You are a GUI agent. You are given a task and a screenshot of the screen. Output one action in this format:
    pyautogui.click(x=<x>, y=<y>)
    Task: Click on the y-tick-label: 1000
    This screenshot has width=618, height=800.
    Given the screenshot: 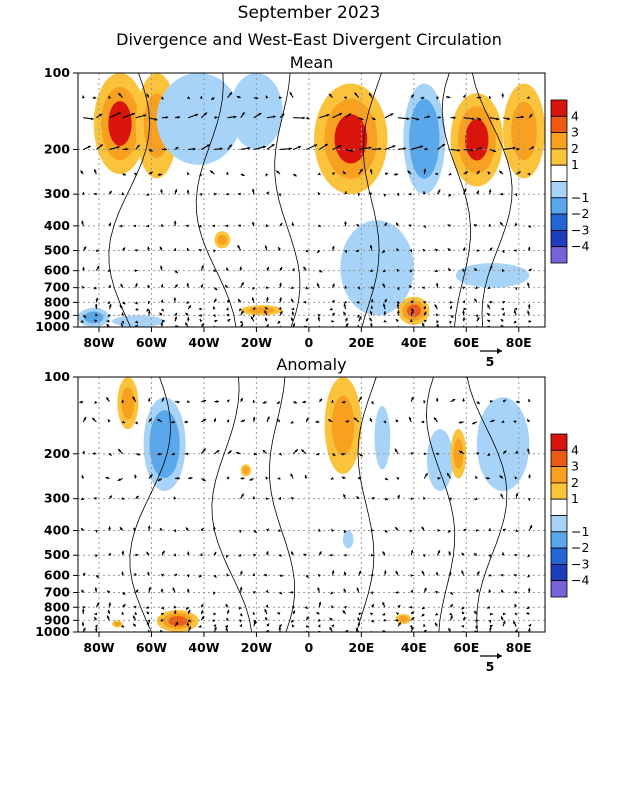 What is the action you would take?
    pyautogui.click(x=52, y=326)
    